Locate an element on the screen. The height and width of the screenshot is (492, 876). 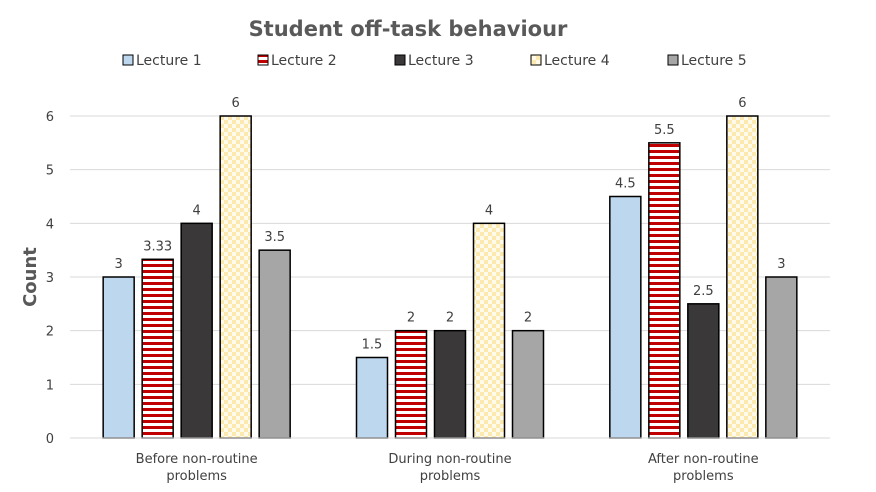
y-tick-label: 3 is located at coordinates (50, 278).